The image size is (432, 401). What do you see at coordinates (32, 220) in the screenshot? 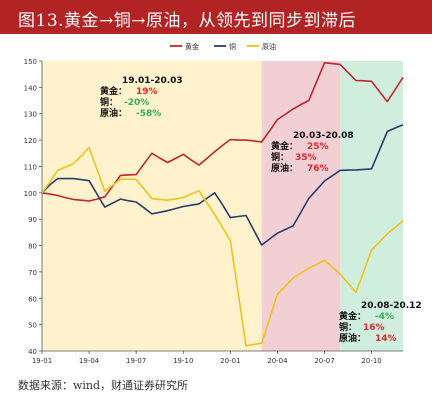
I see `y-tick-label: 90` at bounding box center [32, 220].